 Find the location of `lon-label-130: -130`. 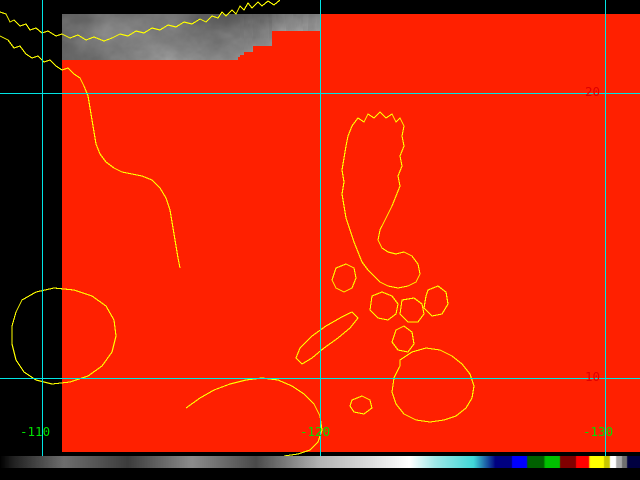

lon-label-130: -130 is located at coordinates (598, 431).